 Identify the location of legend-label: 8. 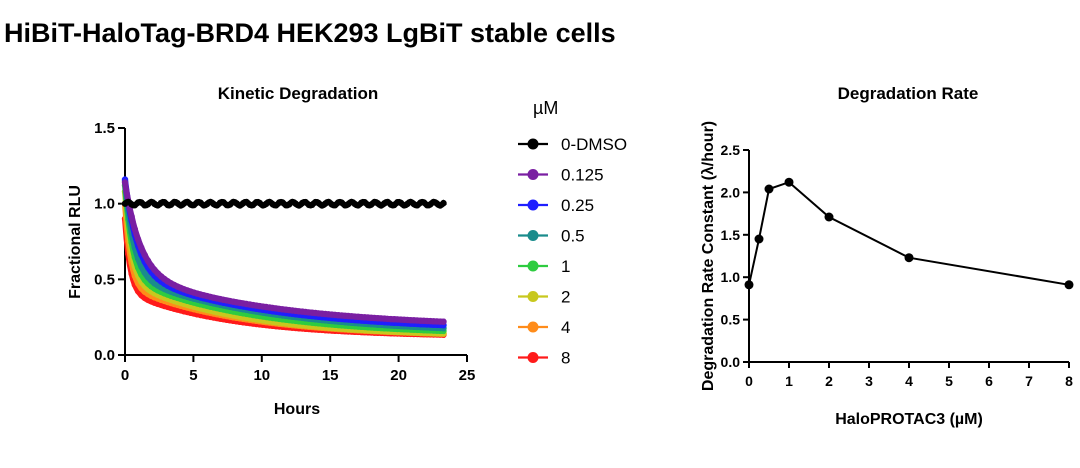
(565, 358).